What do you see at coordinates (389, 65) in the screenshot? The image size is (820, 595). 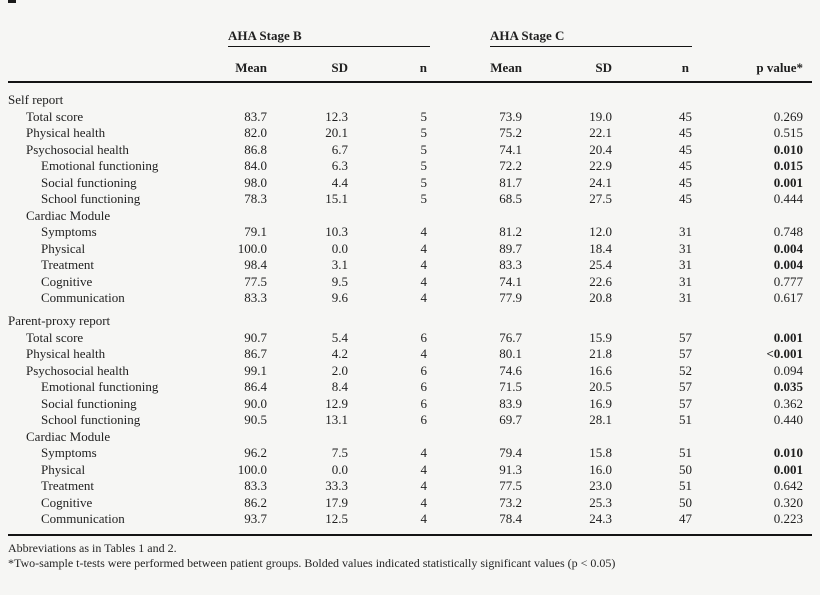 I see `column-header-b-n: n` at bounding box center [389, 65].